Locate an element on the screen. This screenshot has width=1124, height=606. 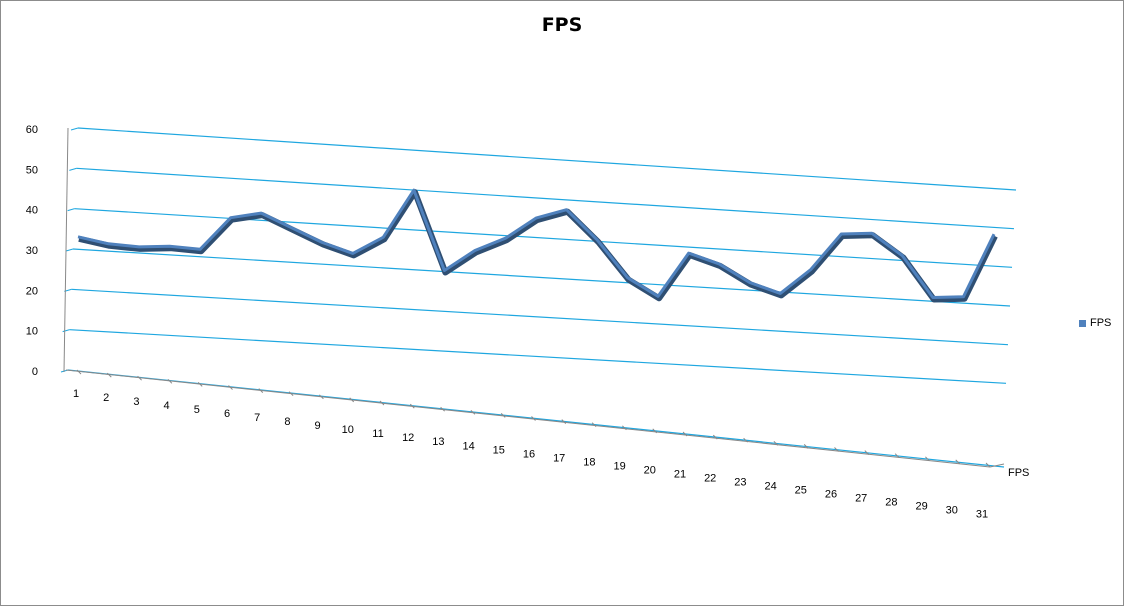
x-tick-label-25: 25 is located at coordinates (801, 490).